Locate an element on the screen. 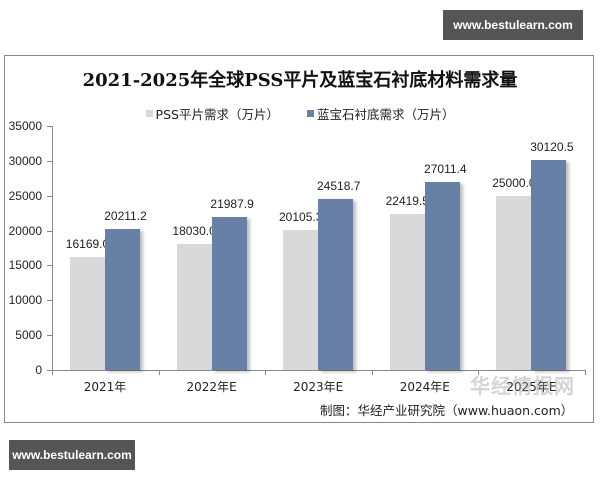 The image size is (600, 480). y-tick-label: 0 is located at coordinates (38, 370).